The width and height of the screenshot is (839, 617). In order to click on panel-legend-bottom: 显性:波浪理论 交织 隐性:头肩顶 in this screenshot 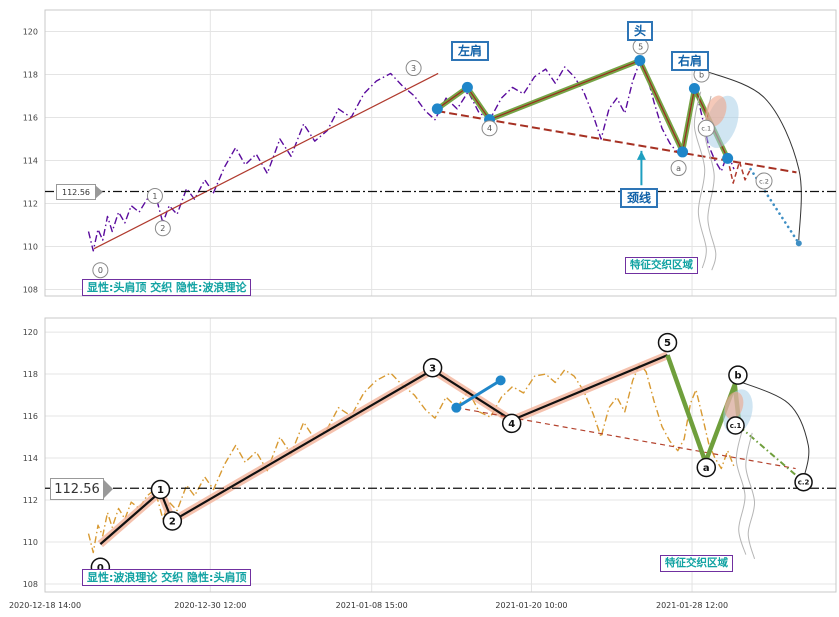, I will do `click(167, 577)`.